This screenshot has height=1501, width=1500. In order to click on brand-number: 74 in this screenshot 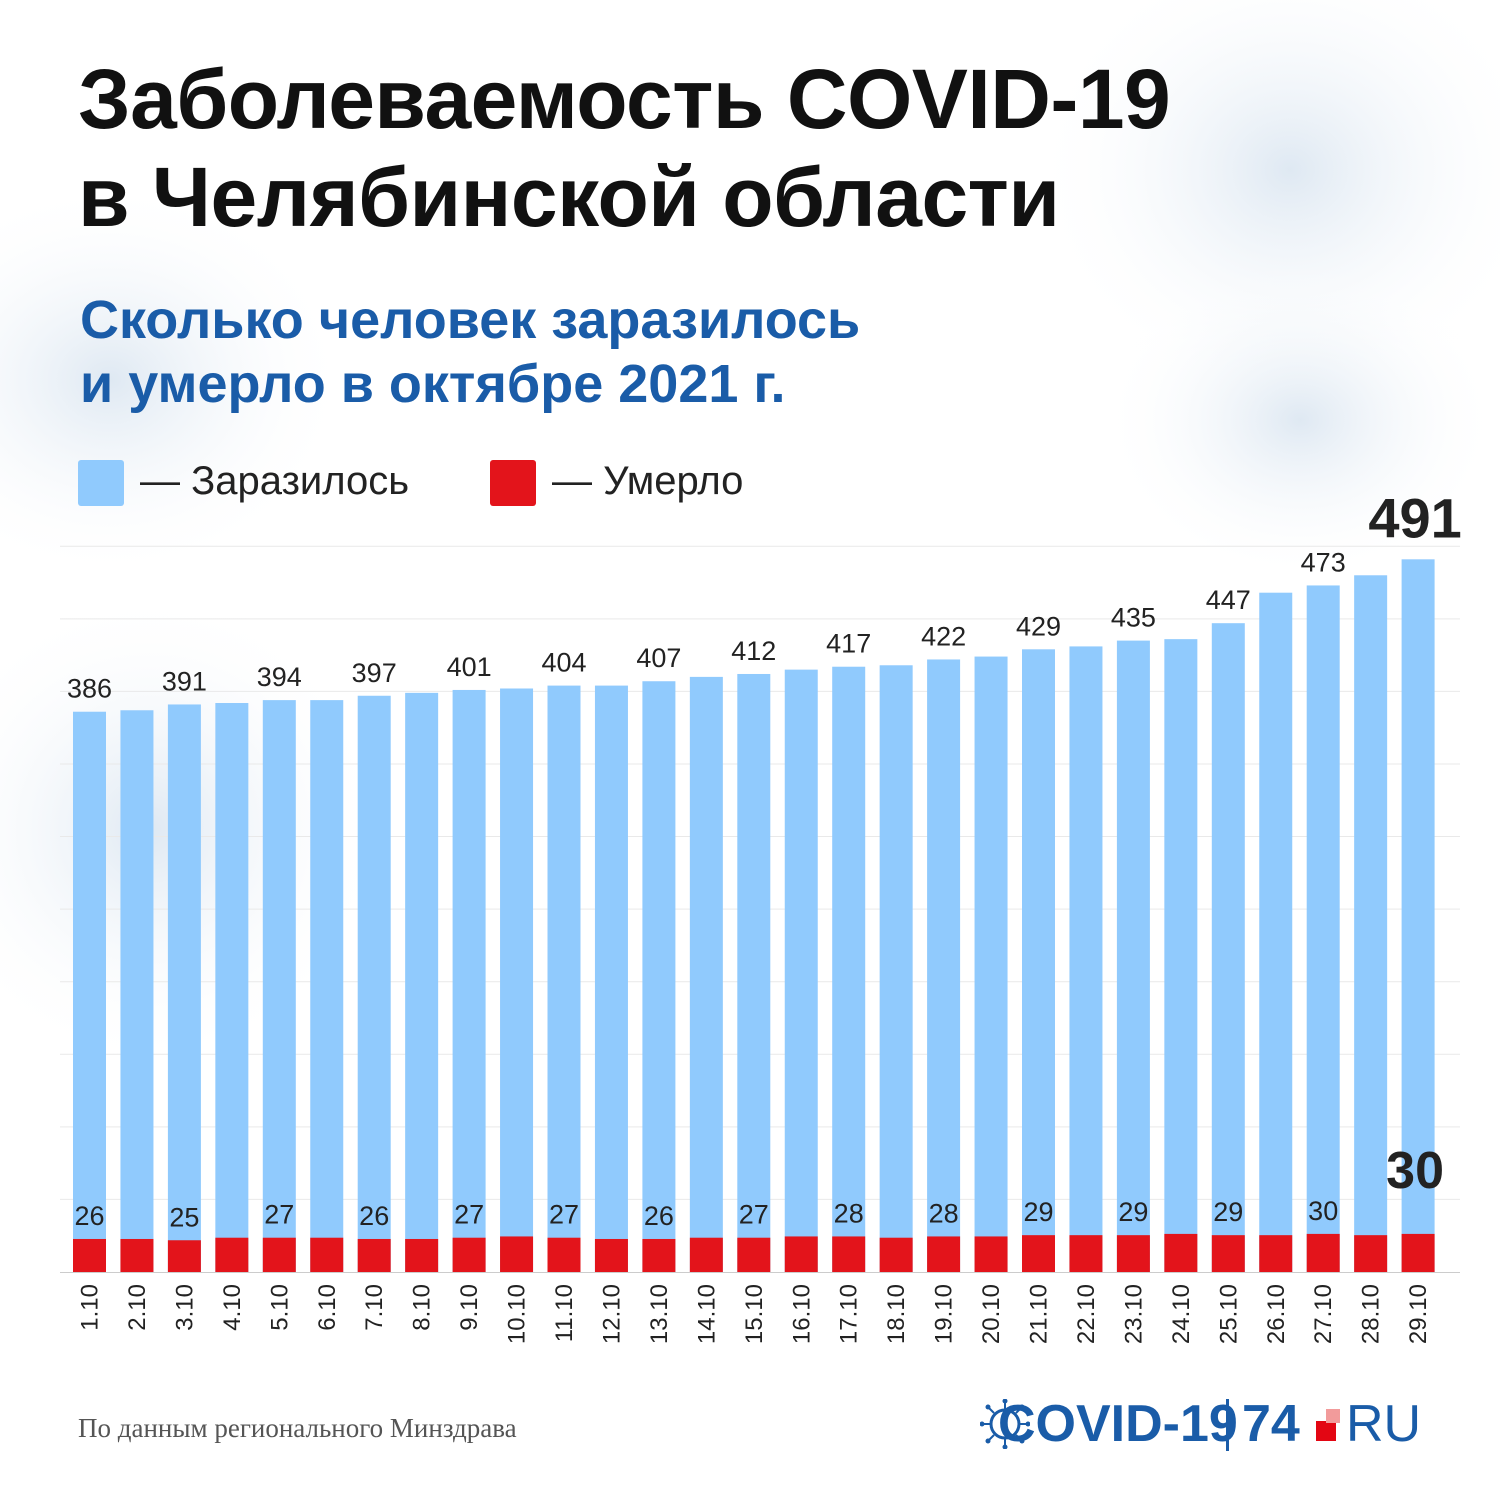, I will do `click(1271, 1424)`.